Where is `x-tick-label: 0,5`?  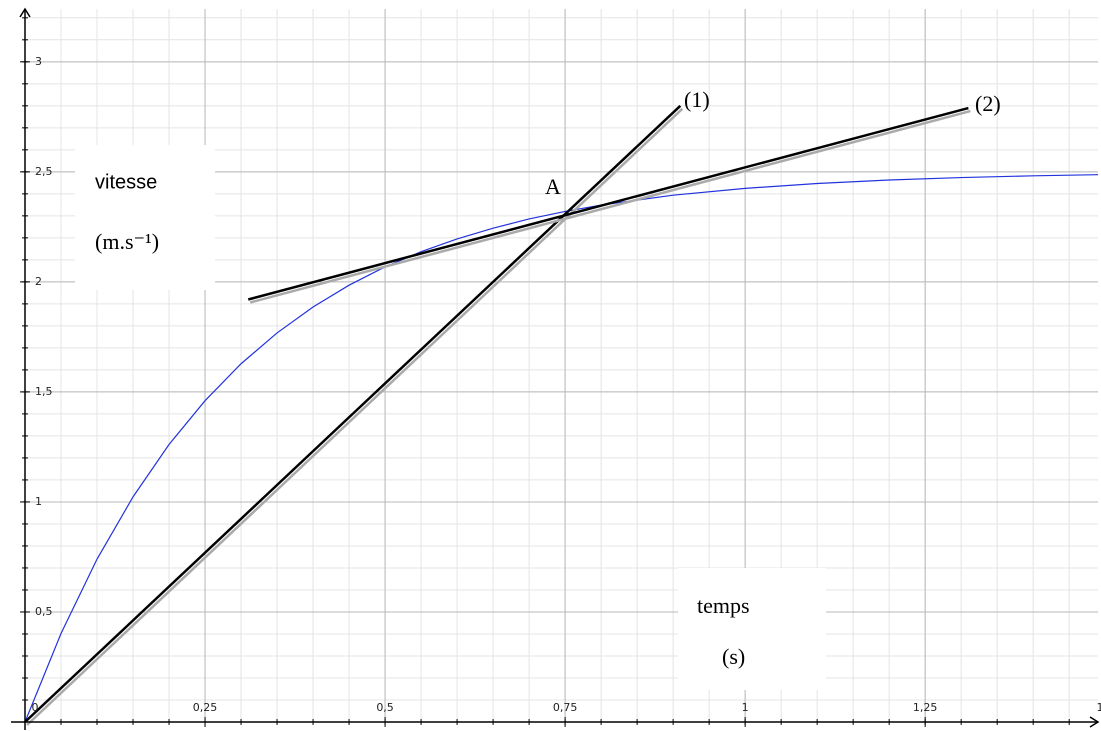 x-tick-label: 0,5 is located at coordinates (385, 707).